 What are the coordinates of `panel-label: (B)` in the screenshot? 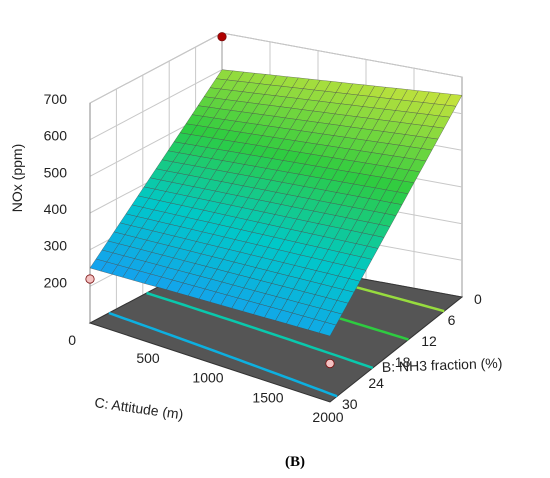 It's located at (295, 462).